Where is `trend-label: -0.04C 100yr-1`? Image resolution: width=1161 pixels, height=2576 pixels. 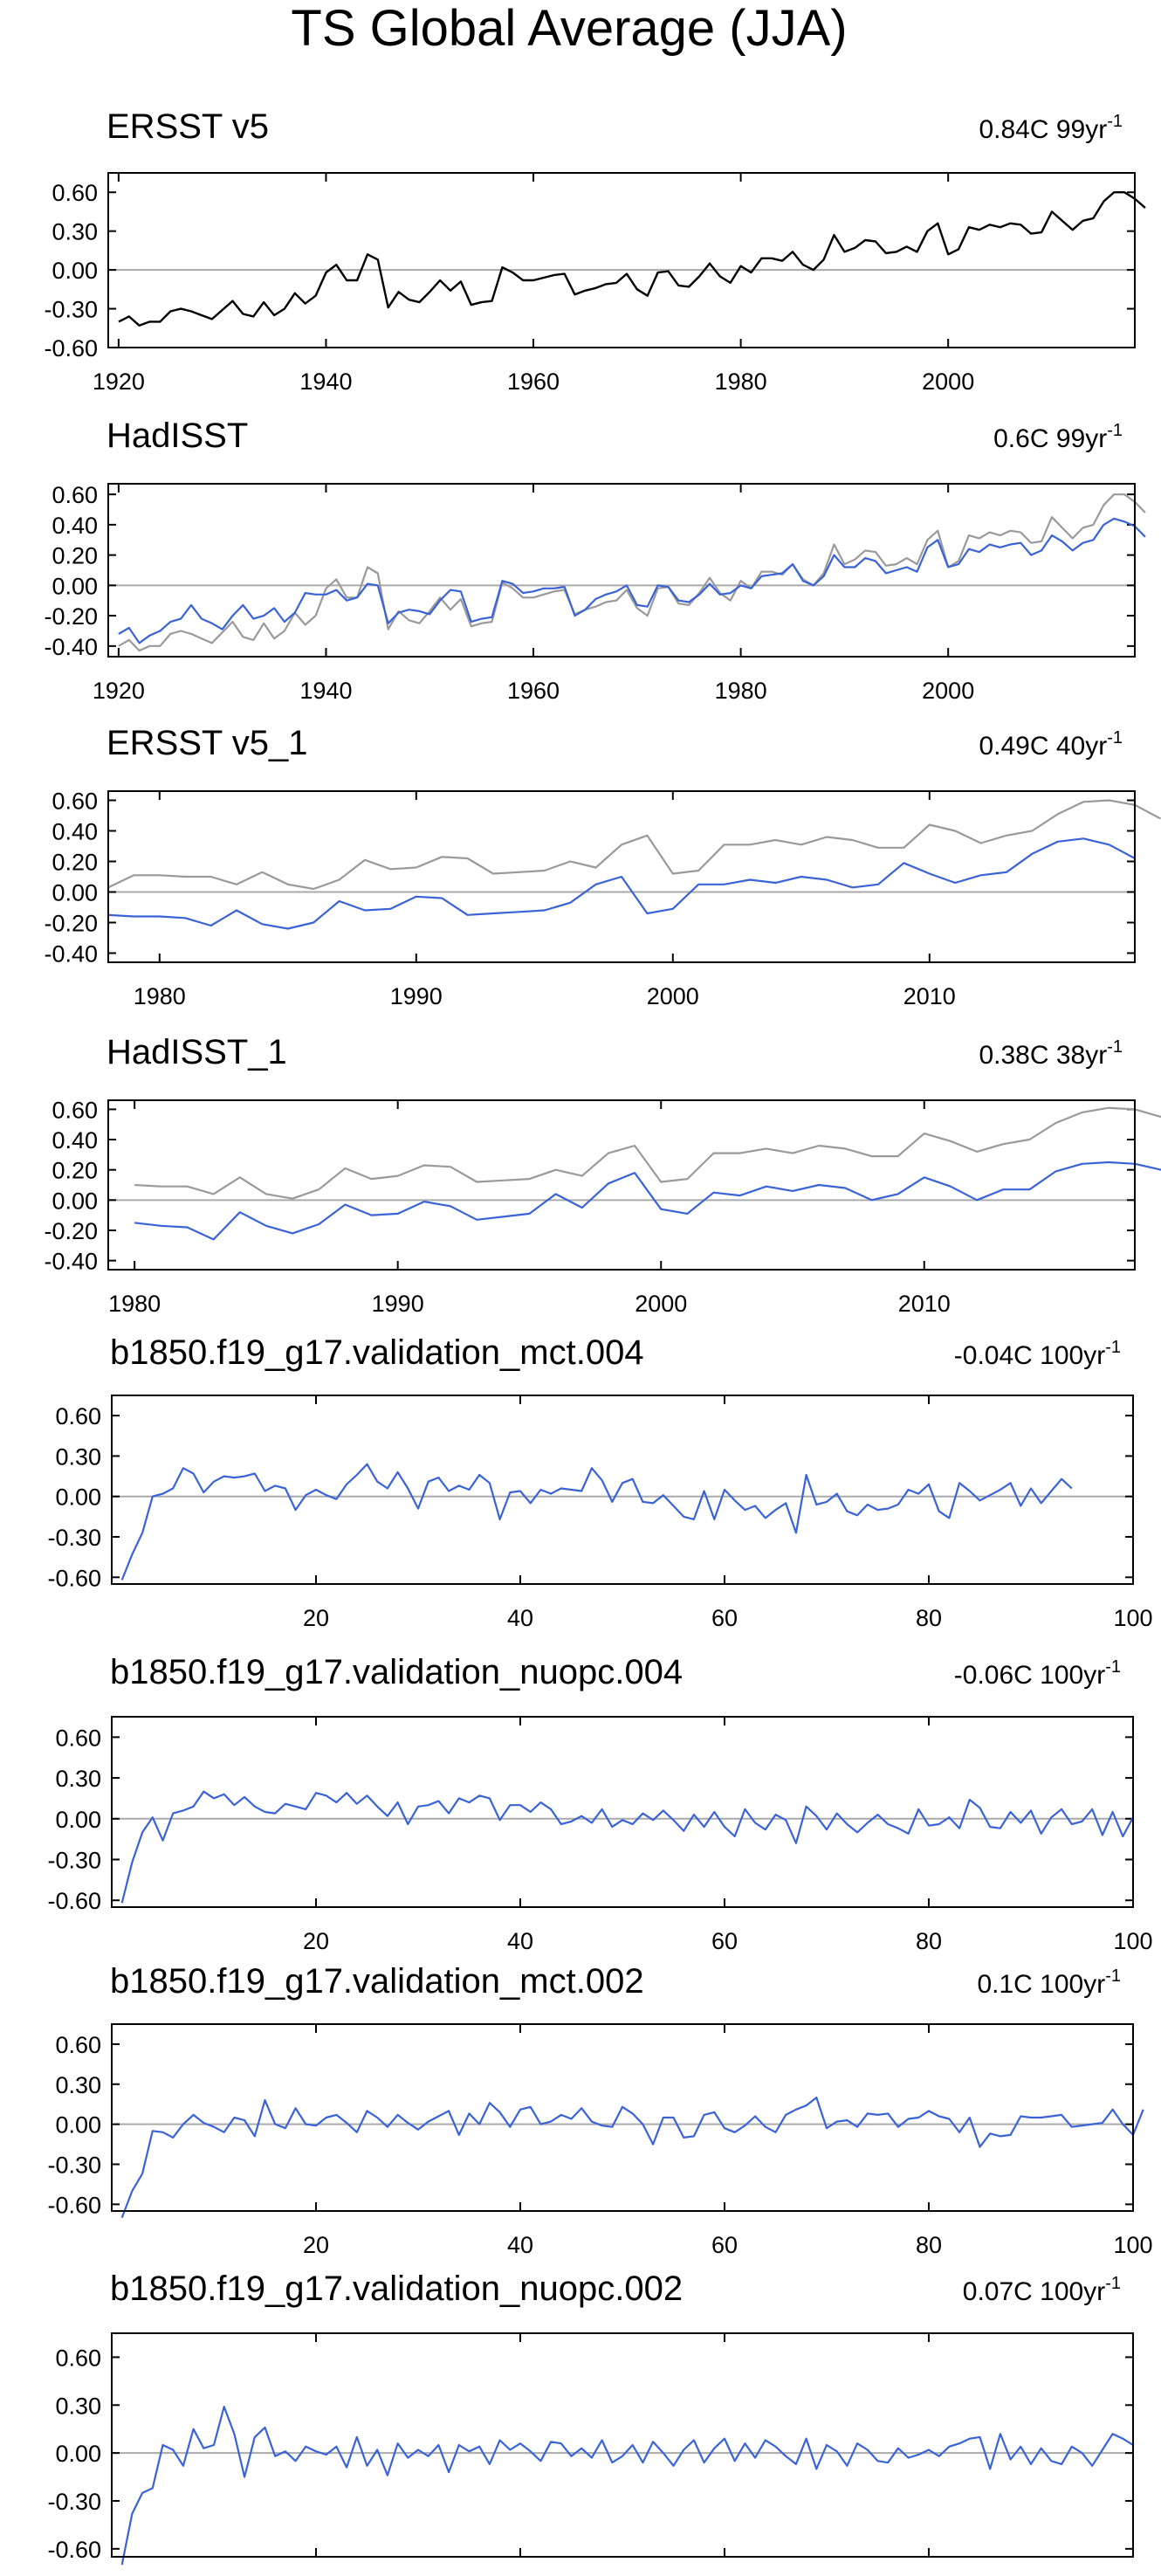
trend-label: -0.04C 100yr-1 is located at coordinates (1037, 1354).